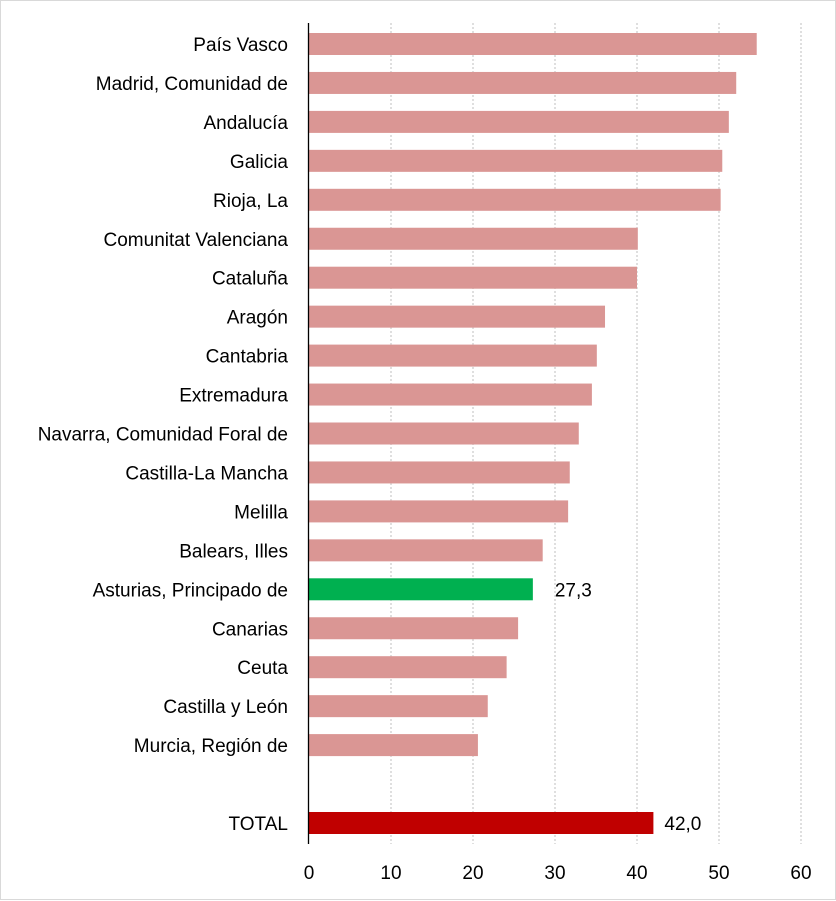 This screenshot has width=836, height=901. I want to click on category-label: Comunitat Valenciana, so click(196, 240).